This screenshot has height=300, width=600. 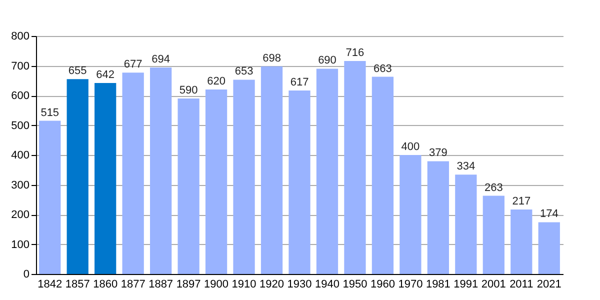 What do you see at coordinates (327, 60) in the screenshot?
I see `data-label: 690` at bounding box center [327, 60].